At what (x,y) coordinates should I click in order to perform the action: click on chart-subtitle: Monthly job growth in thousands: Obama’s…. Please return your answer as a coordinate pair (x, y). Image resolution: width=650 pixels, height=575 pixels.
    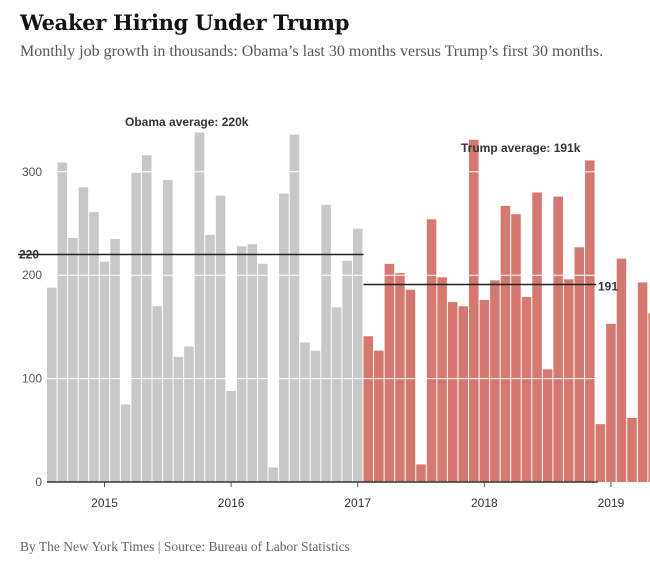
    Looking at the image, I should click on (312, 51).